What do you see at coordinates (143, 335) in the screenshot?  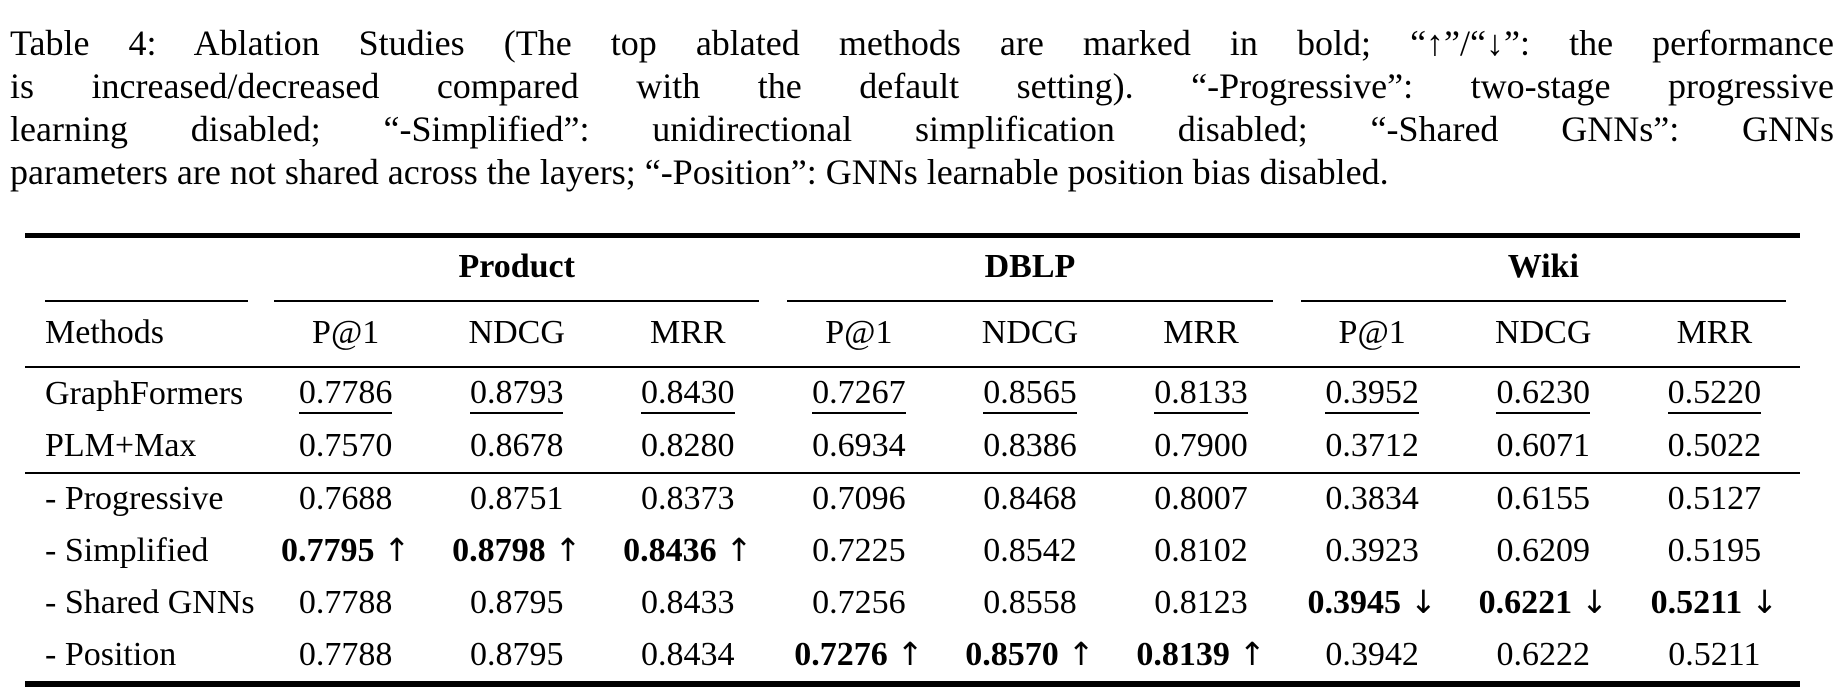 I see `methods-column-header: Methods` at bounding box center [143, 335].